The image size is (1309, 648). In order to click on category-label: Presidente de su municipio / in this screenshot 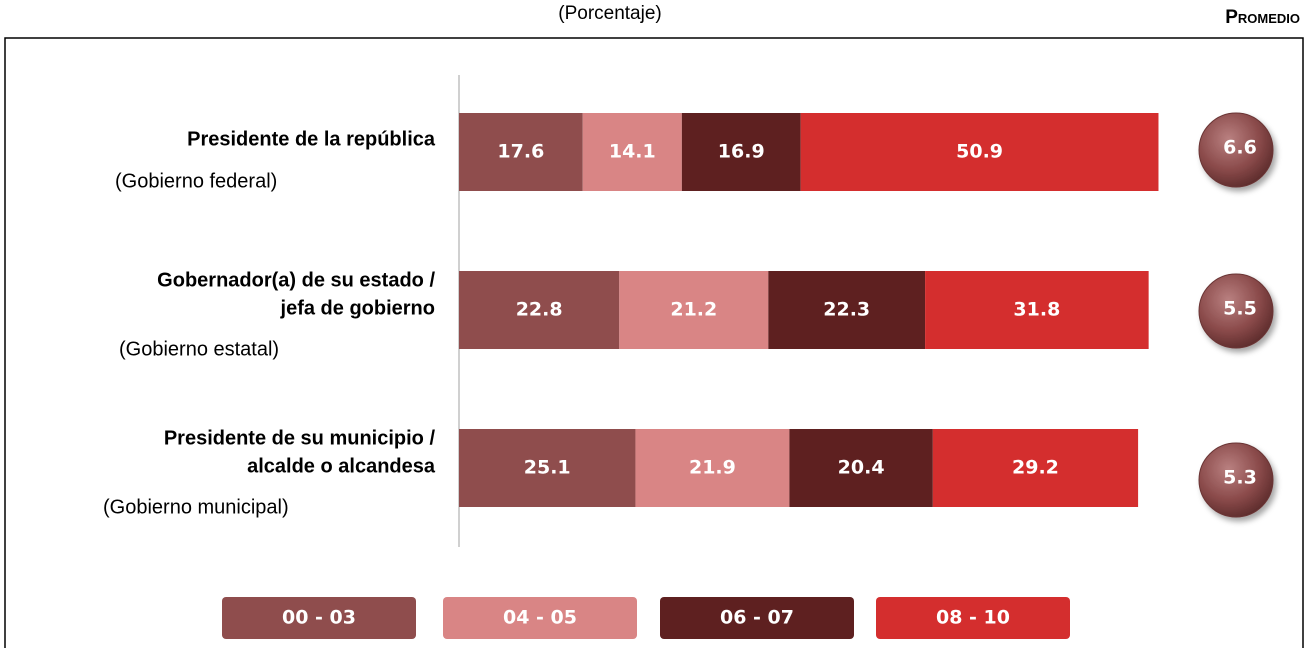, I will do `click(300, 438)`.